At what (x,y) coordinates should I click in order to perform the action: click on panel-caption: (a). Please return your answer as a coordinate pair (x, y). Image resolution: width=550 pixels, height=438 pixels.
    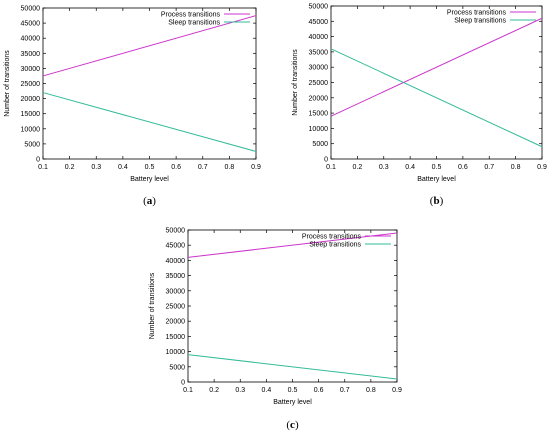
    Looking at the image, I should click on (149, 201).